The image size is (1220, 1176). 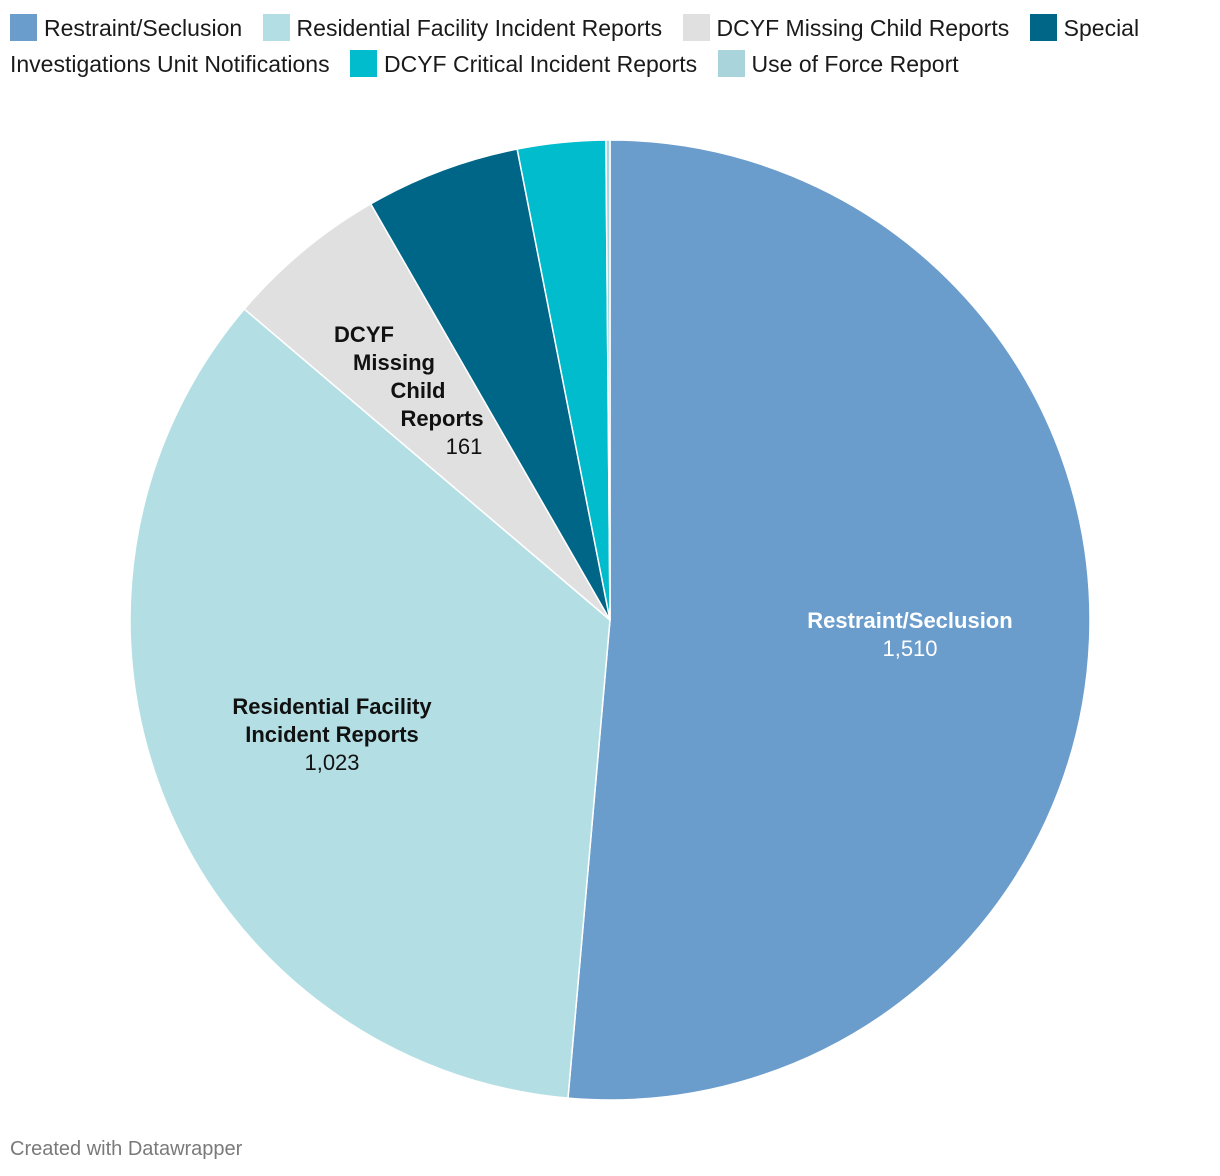 I want to click on datawrapper-credit: Created with Datawrapper, so click(x=126, y=1149).